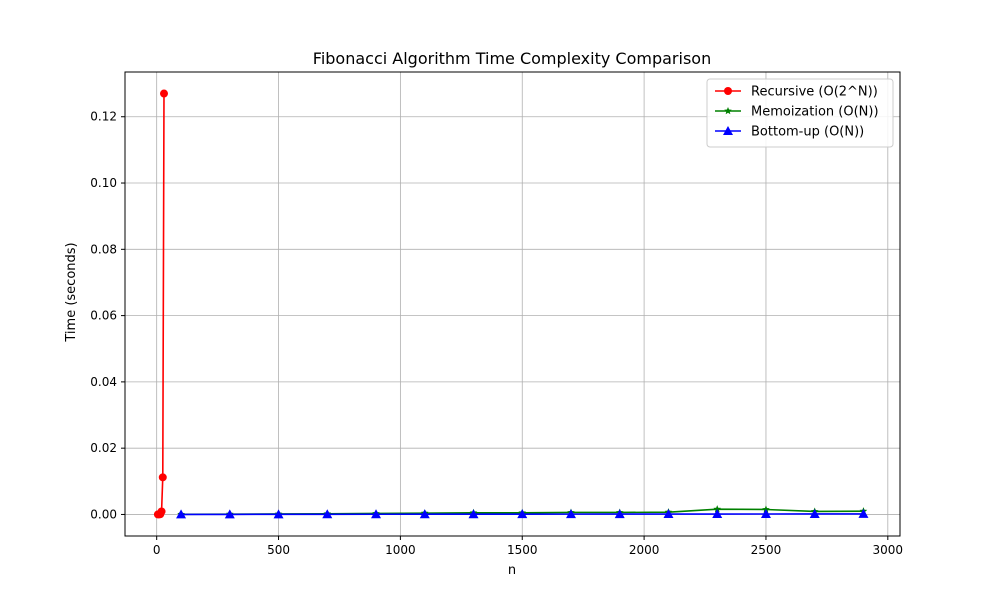 The image size is (1000, 600). I want to click on y-tick-label: 0.00, so click(103, 514).